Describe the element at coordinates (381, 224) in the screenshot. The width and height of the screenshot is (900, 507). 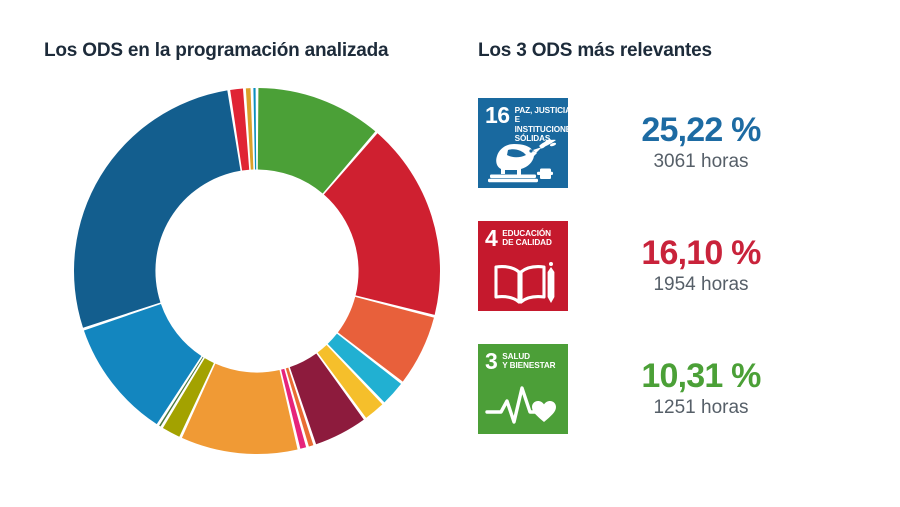
I see `donut-slice: ODS 13 - Acción por el clima — 16.1%` at that location.